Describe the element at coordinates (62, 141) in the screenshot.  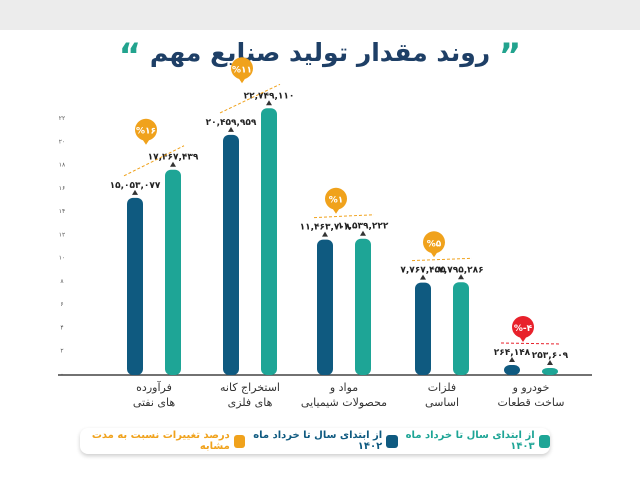
I see `y-tick-label: ۲۰` at that location.